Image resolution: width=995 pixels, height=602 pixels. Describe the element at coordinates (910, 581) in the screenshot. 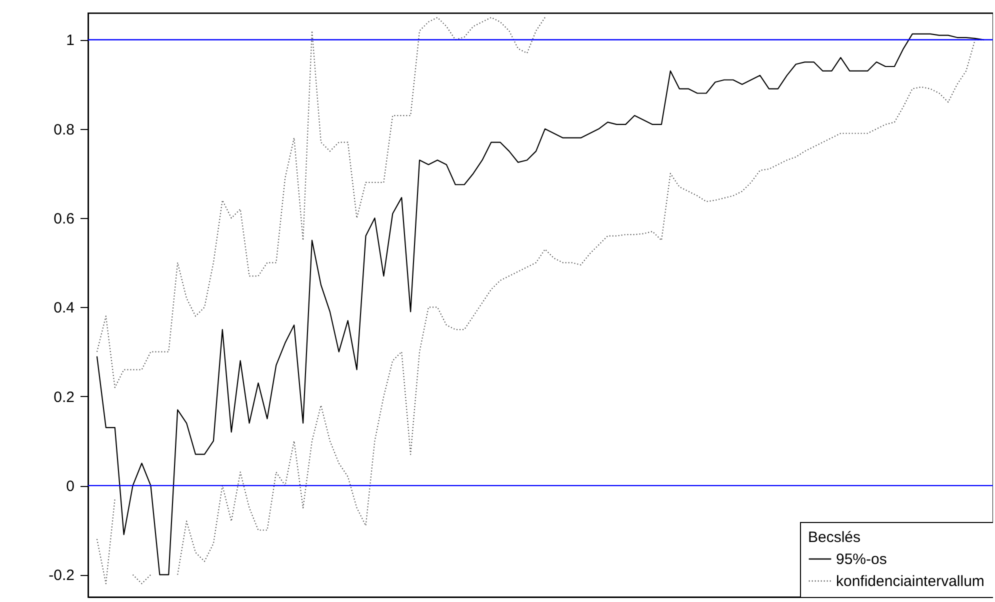

I see `legend-label: konfidenciaintervallum` at that location.